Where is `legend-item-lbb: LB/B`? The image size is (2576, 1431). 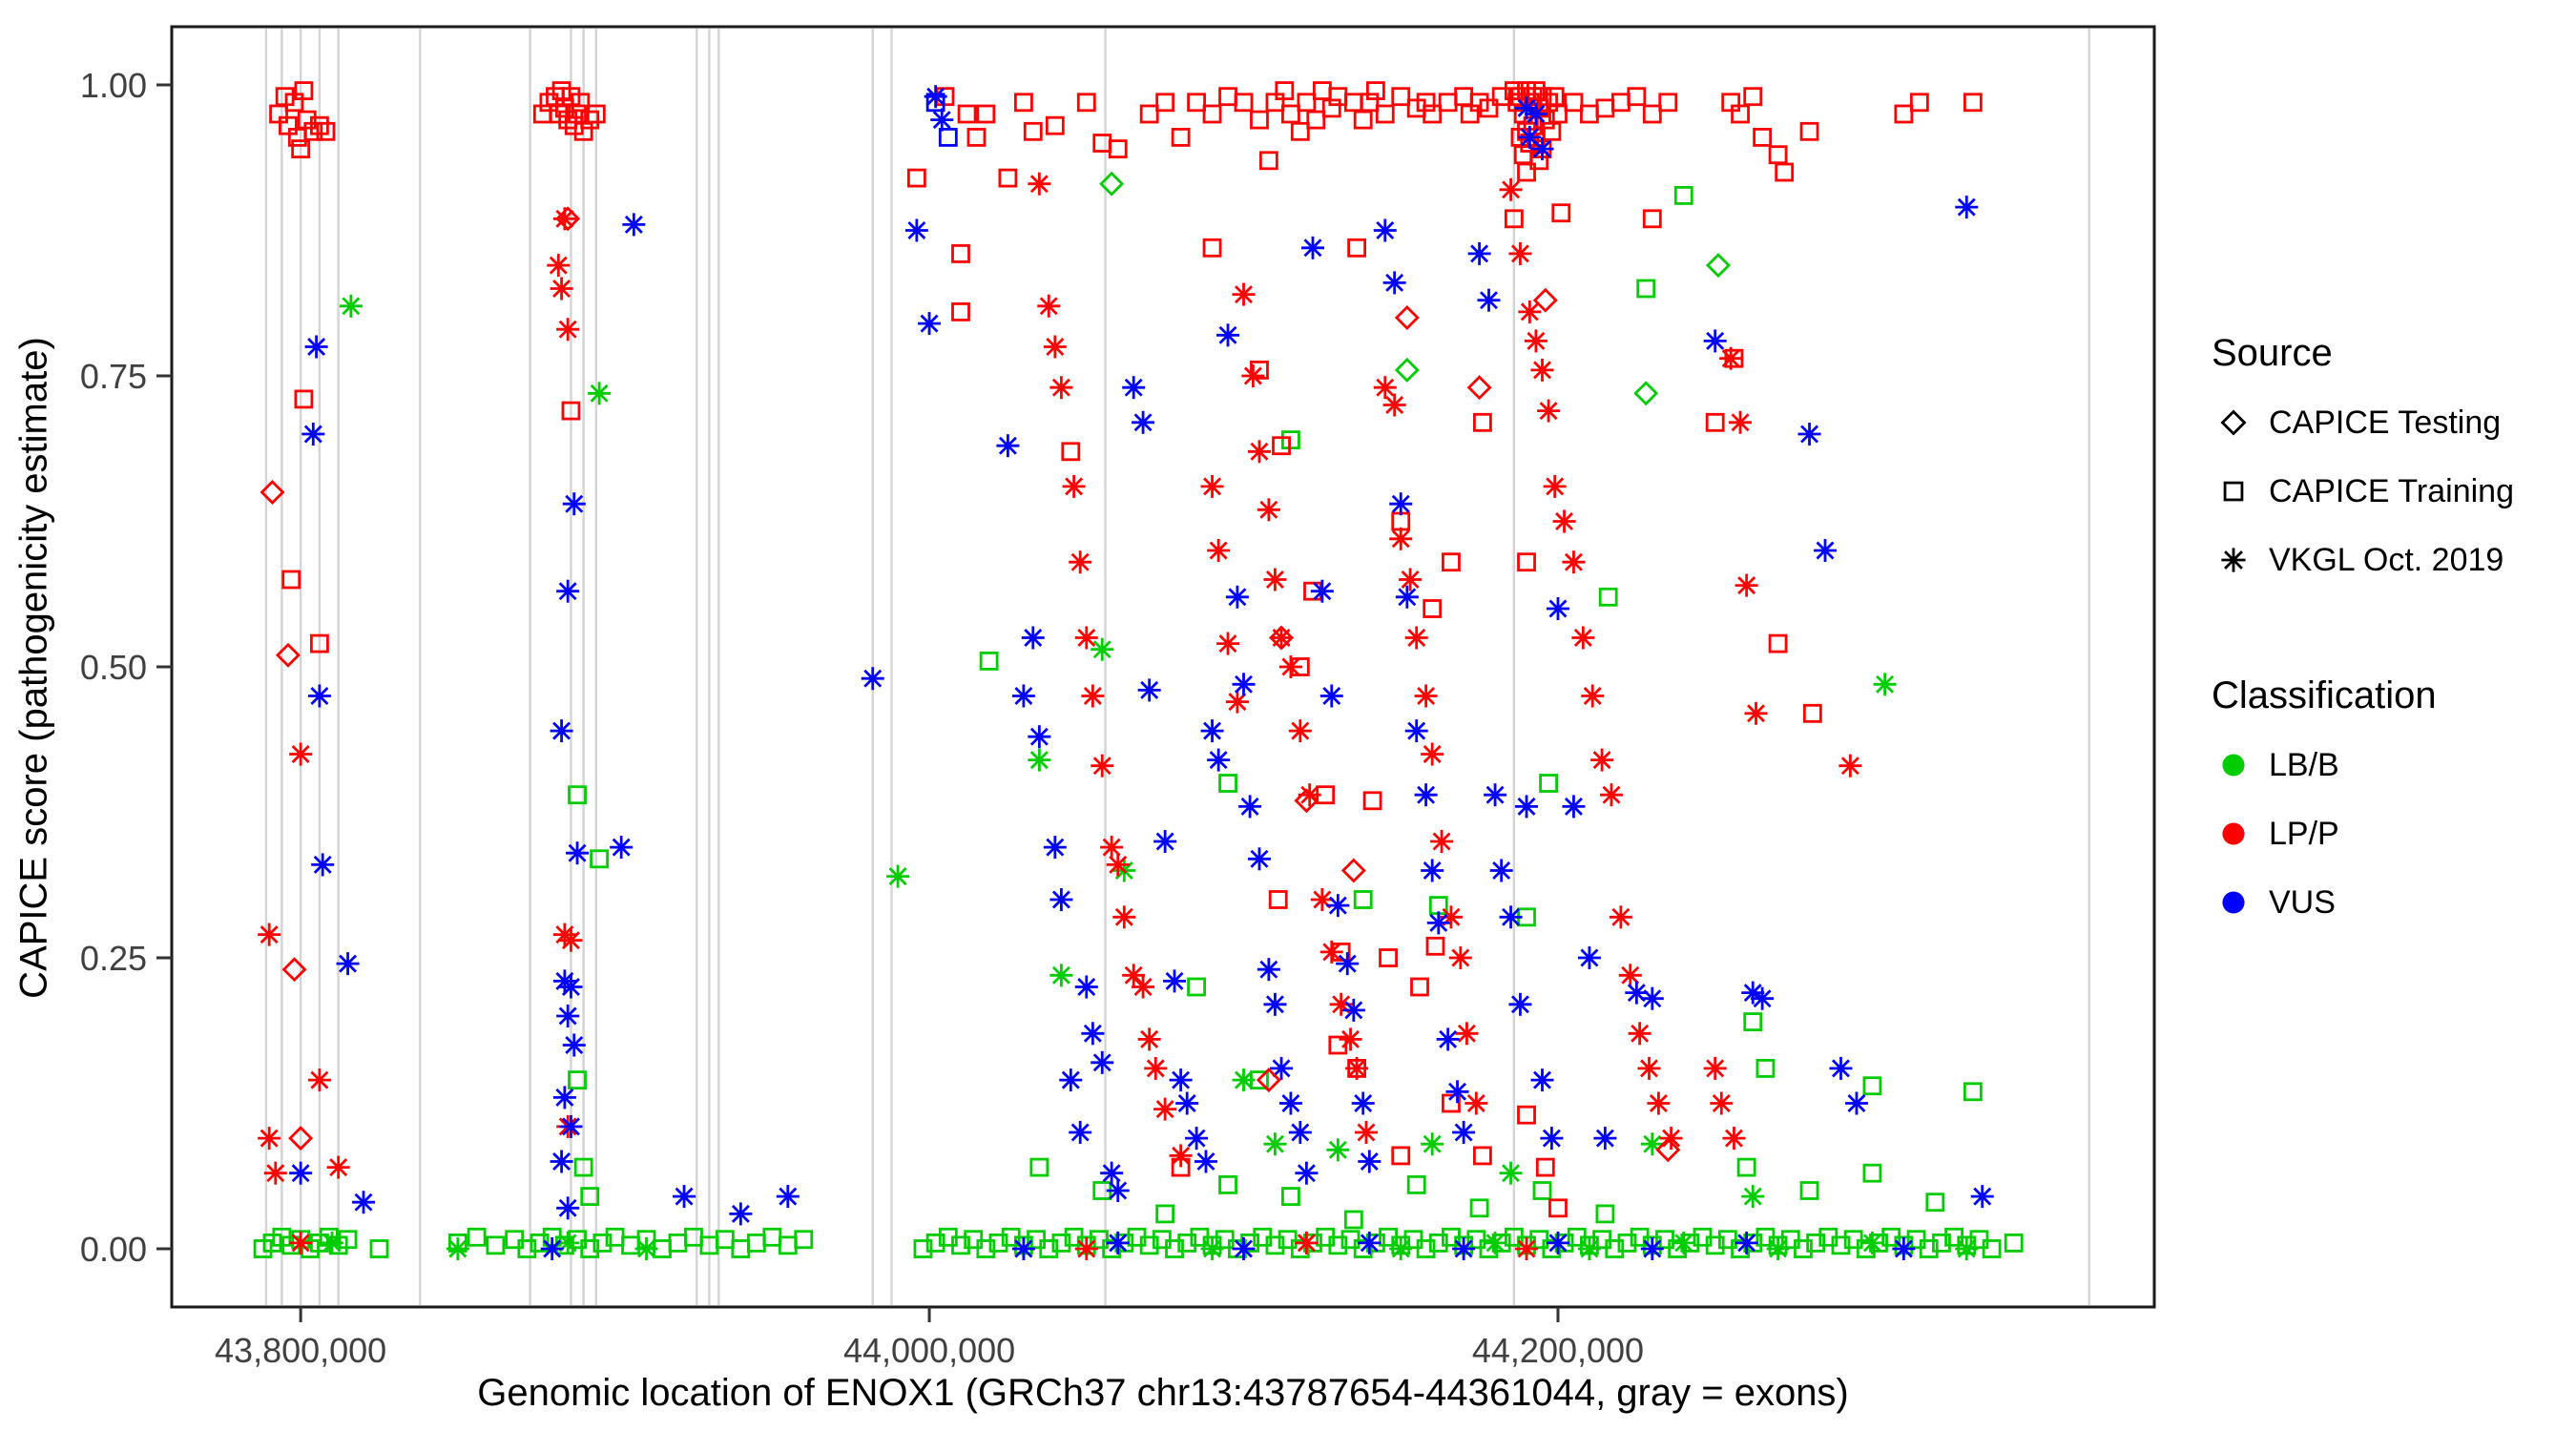 legend-item-lbb: LB/B is located at coordinates (2389, 765).